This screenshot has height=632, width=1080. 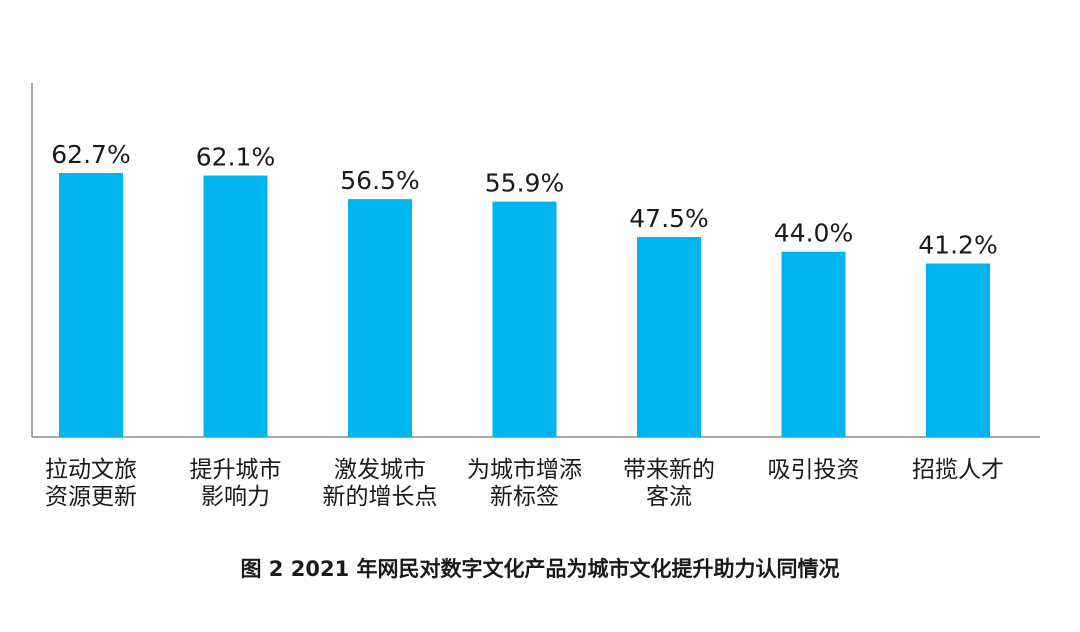 What do you see at coordinates (813, 233) in the screenshot?
I see `value-label-5: 44.0%` at bounding box center [813, 233].